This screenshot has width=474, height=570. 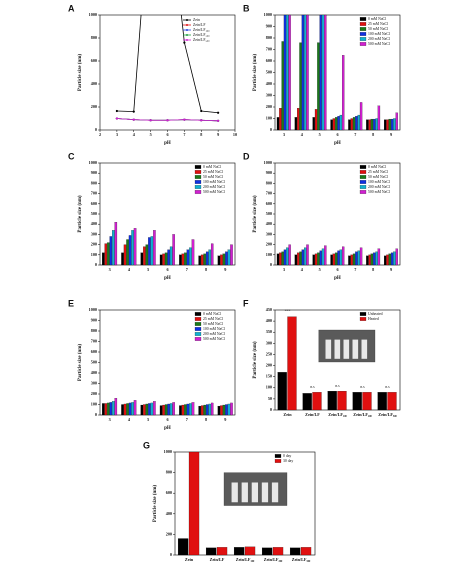 I want to click on y-tick-label: 800, so click(x=94, y=37).